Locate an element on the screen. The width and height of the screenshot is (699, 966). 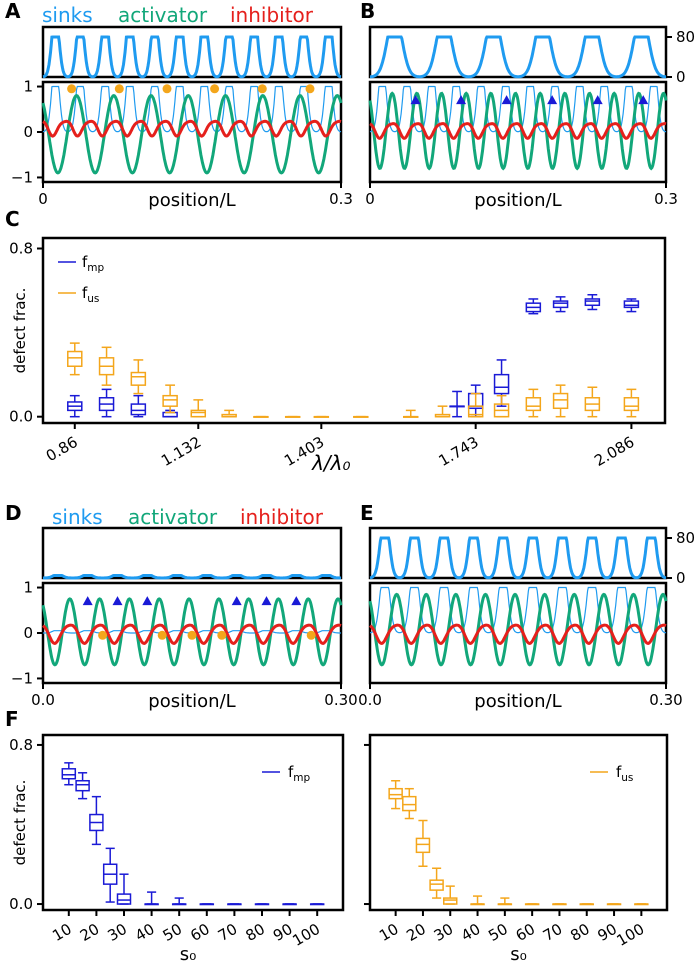
x-tick-label-fr: 80 is located at coordinates (580, 932).